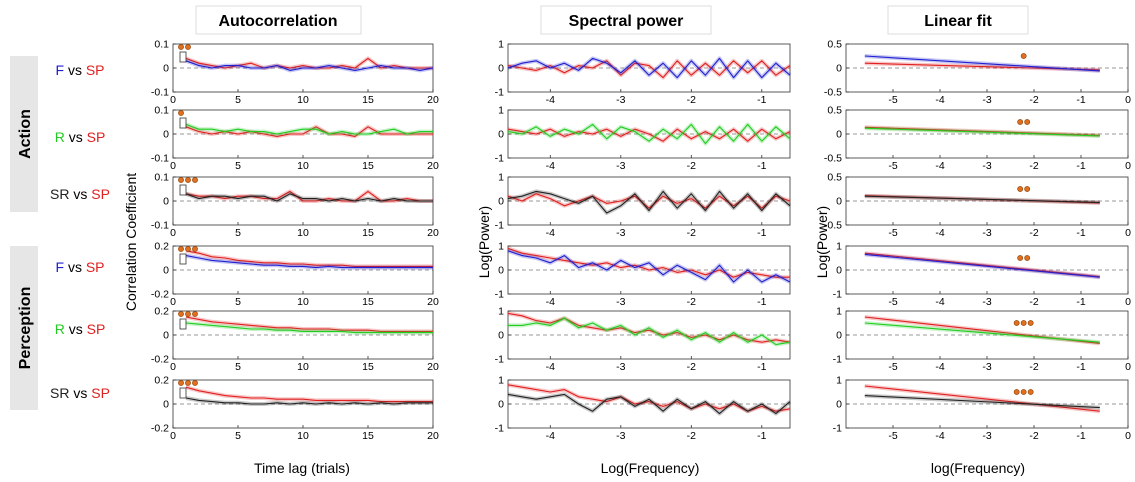 Image resolution: width=1135 pixels, height=482 pixels. Describe the element at coordinates (295, 206) in the screenshot. I see `chart-panel: -0.100.10 5 10 15 20` at that location.